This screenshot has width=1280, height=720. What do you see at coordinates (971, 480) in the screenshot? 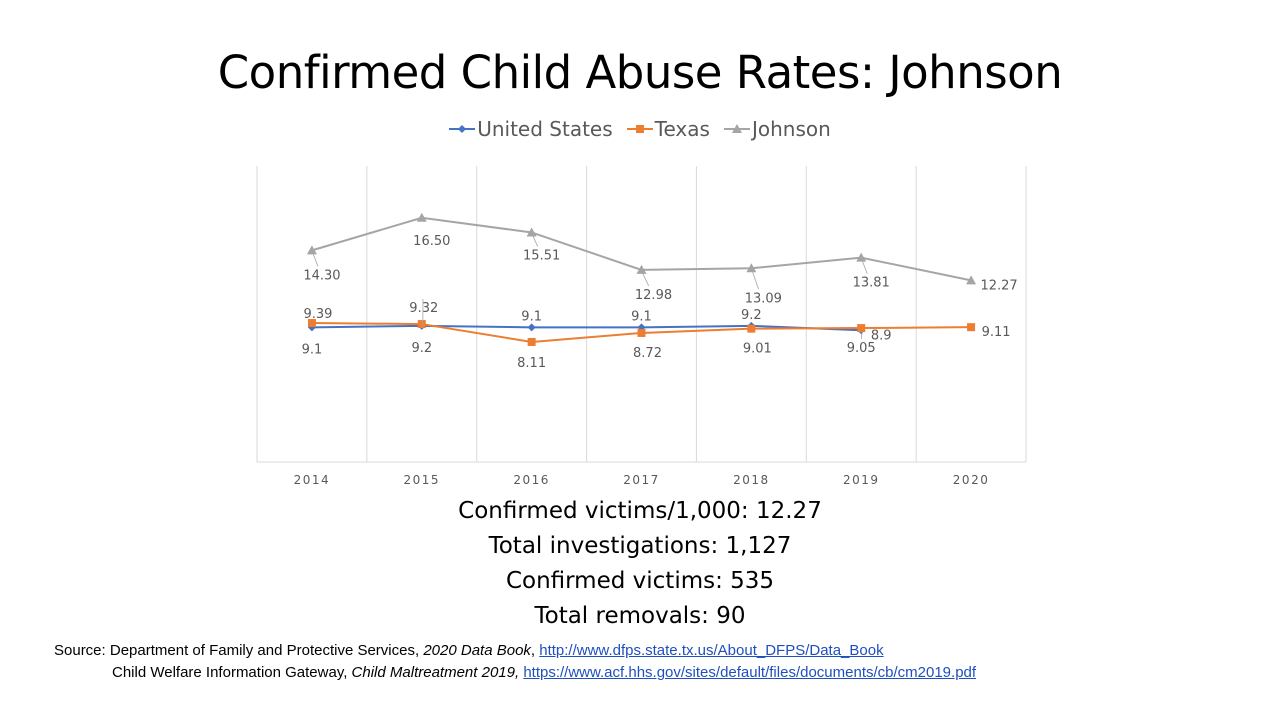
I see `x-tick-label: 2020` at bounding box center [971, 480].